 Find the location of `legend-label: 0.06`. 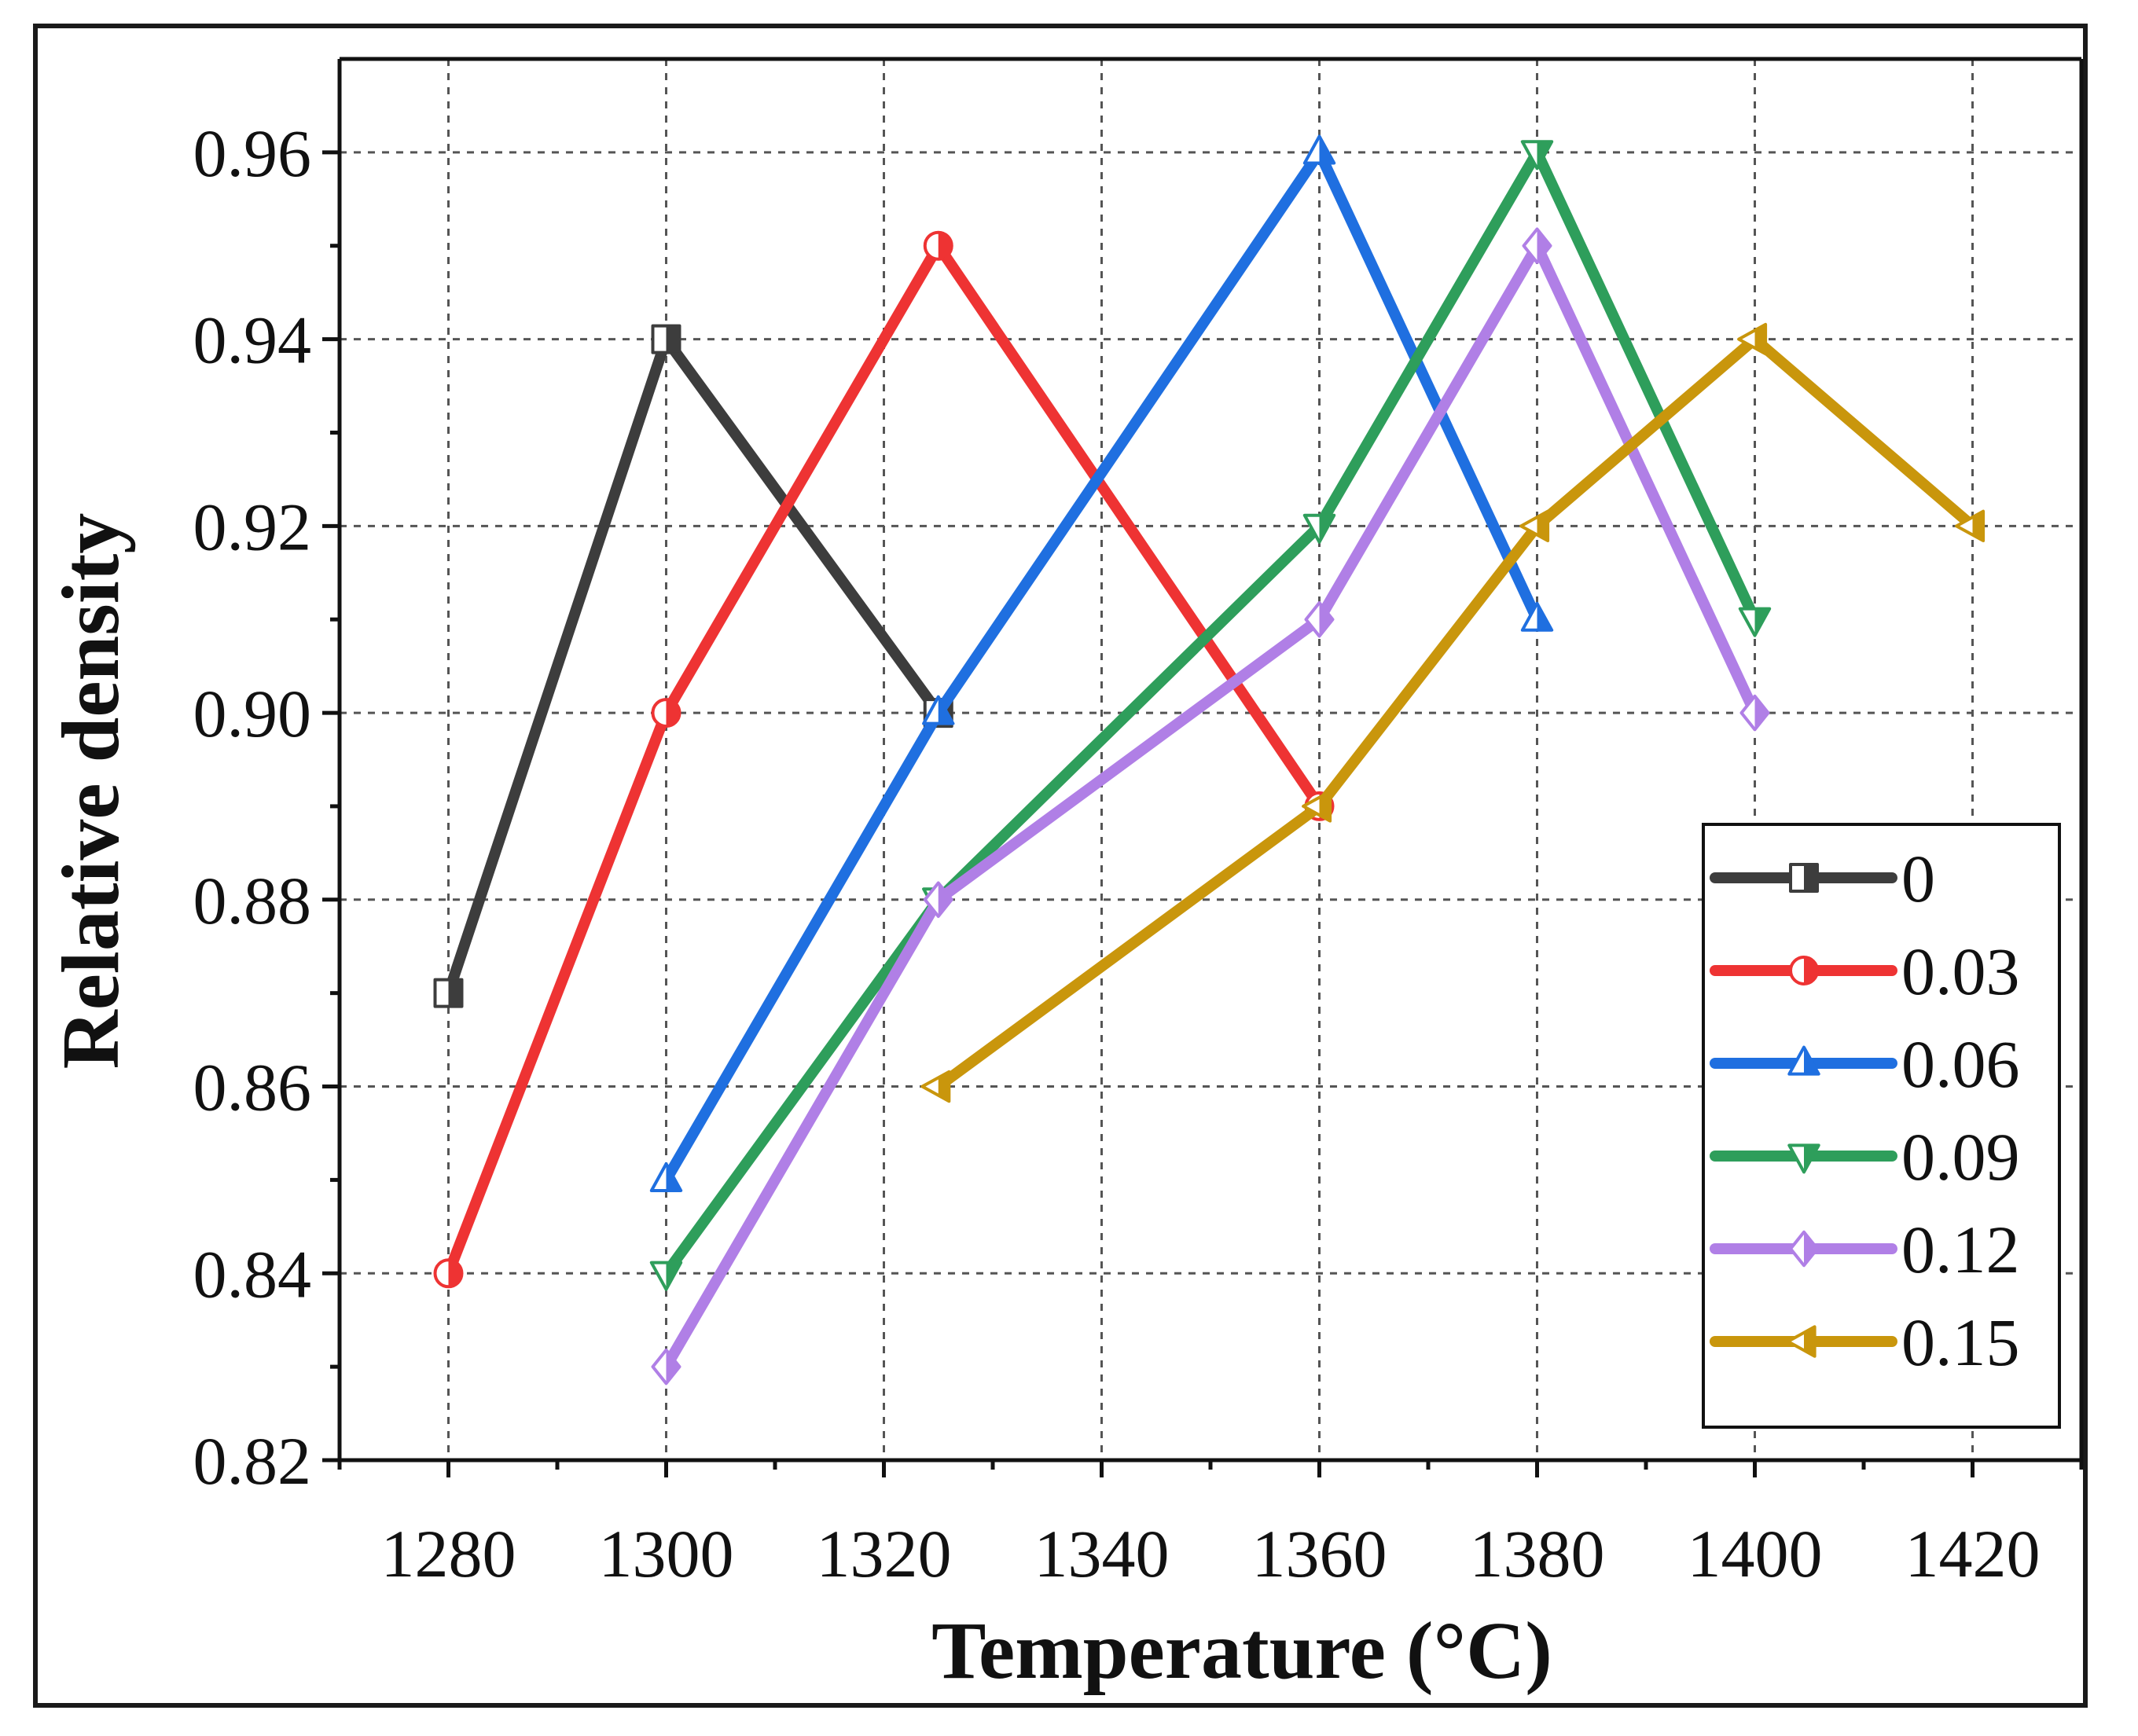

legend-label: 0.06 is located at coordinates (1960, 1064).